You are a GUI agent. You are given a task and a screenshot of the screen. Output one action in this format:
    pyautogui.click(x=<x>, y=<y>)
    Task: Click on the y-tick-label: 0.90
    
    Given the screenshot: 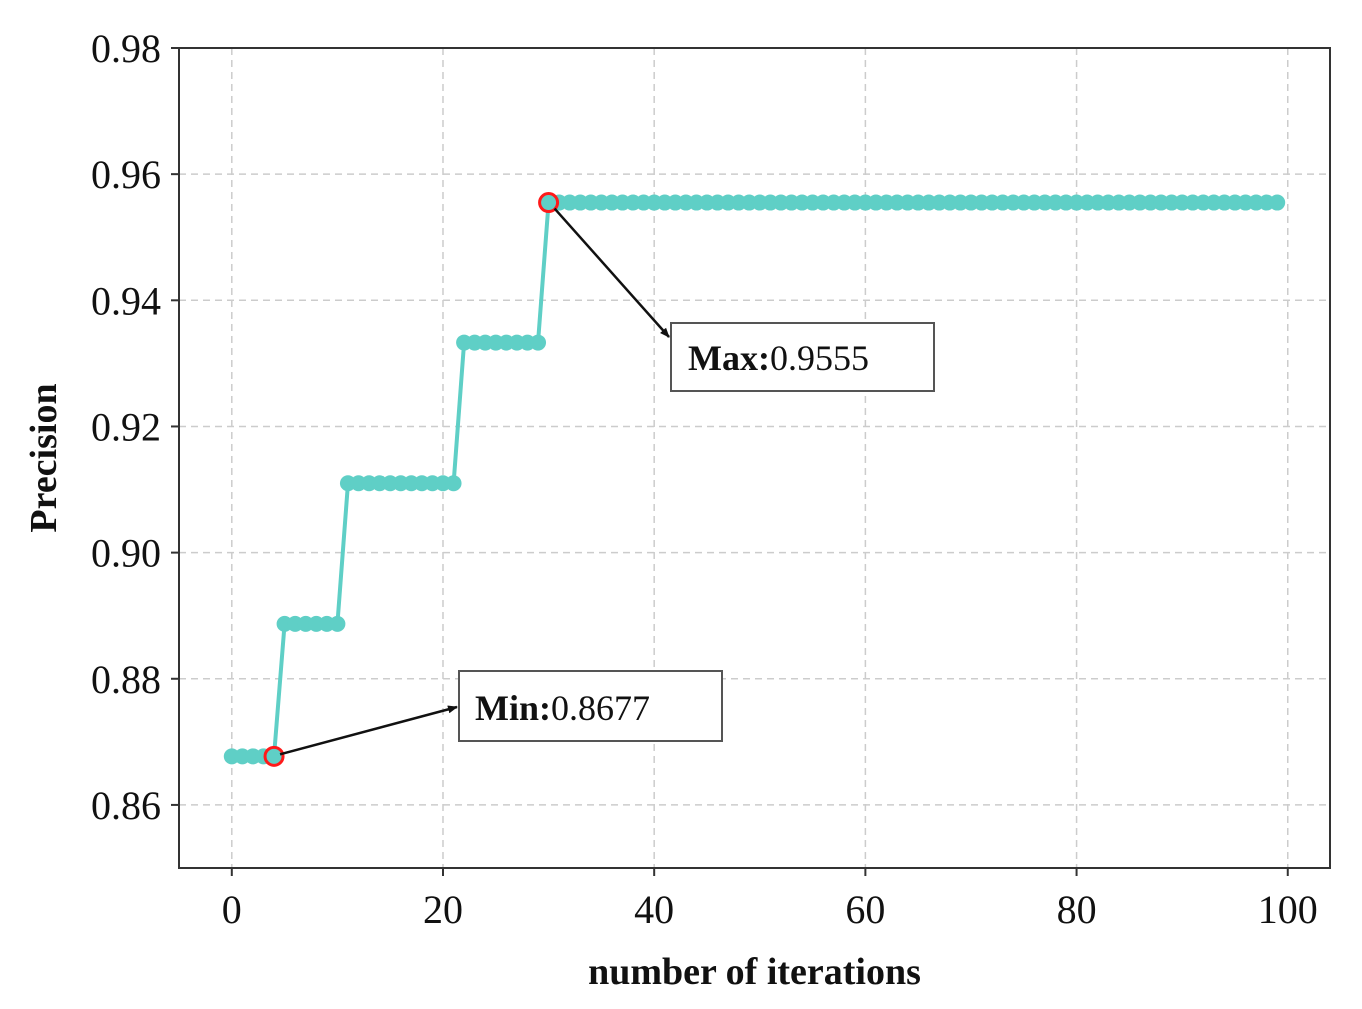 What is the action you would take?
    pyautogui.click(x=126, y=553)
    